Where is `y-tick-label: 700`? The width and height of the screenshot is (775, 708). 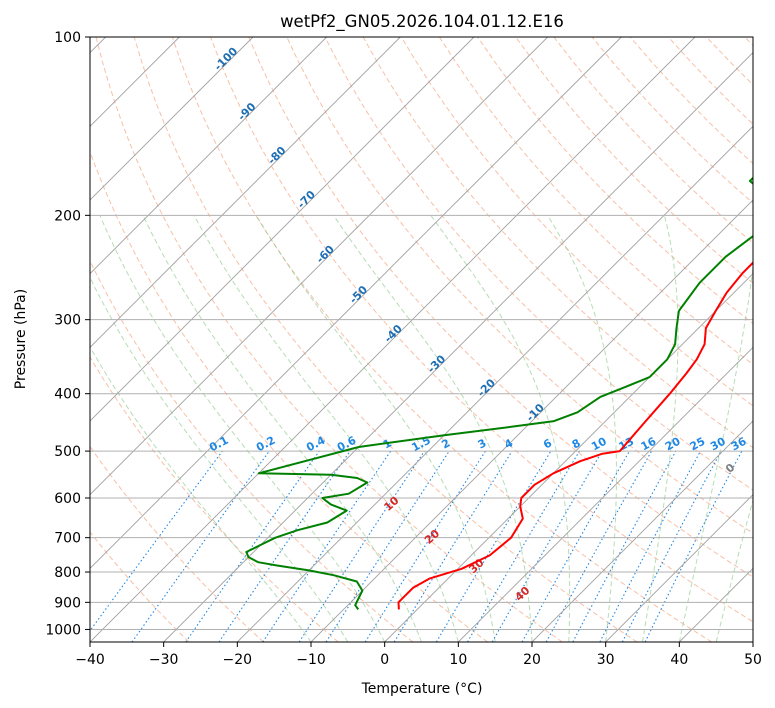 y-tick-label: 700 is located at coordinates (67, 539).